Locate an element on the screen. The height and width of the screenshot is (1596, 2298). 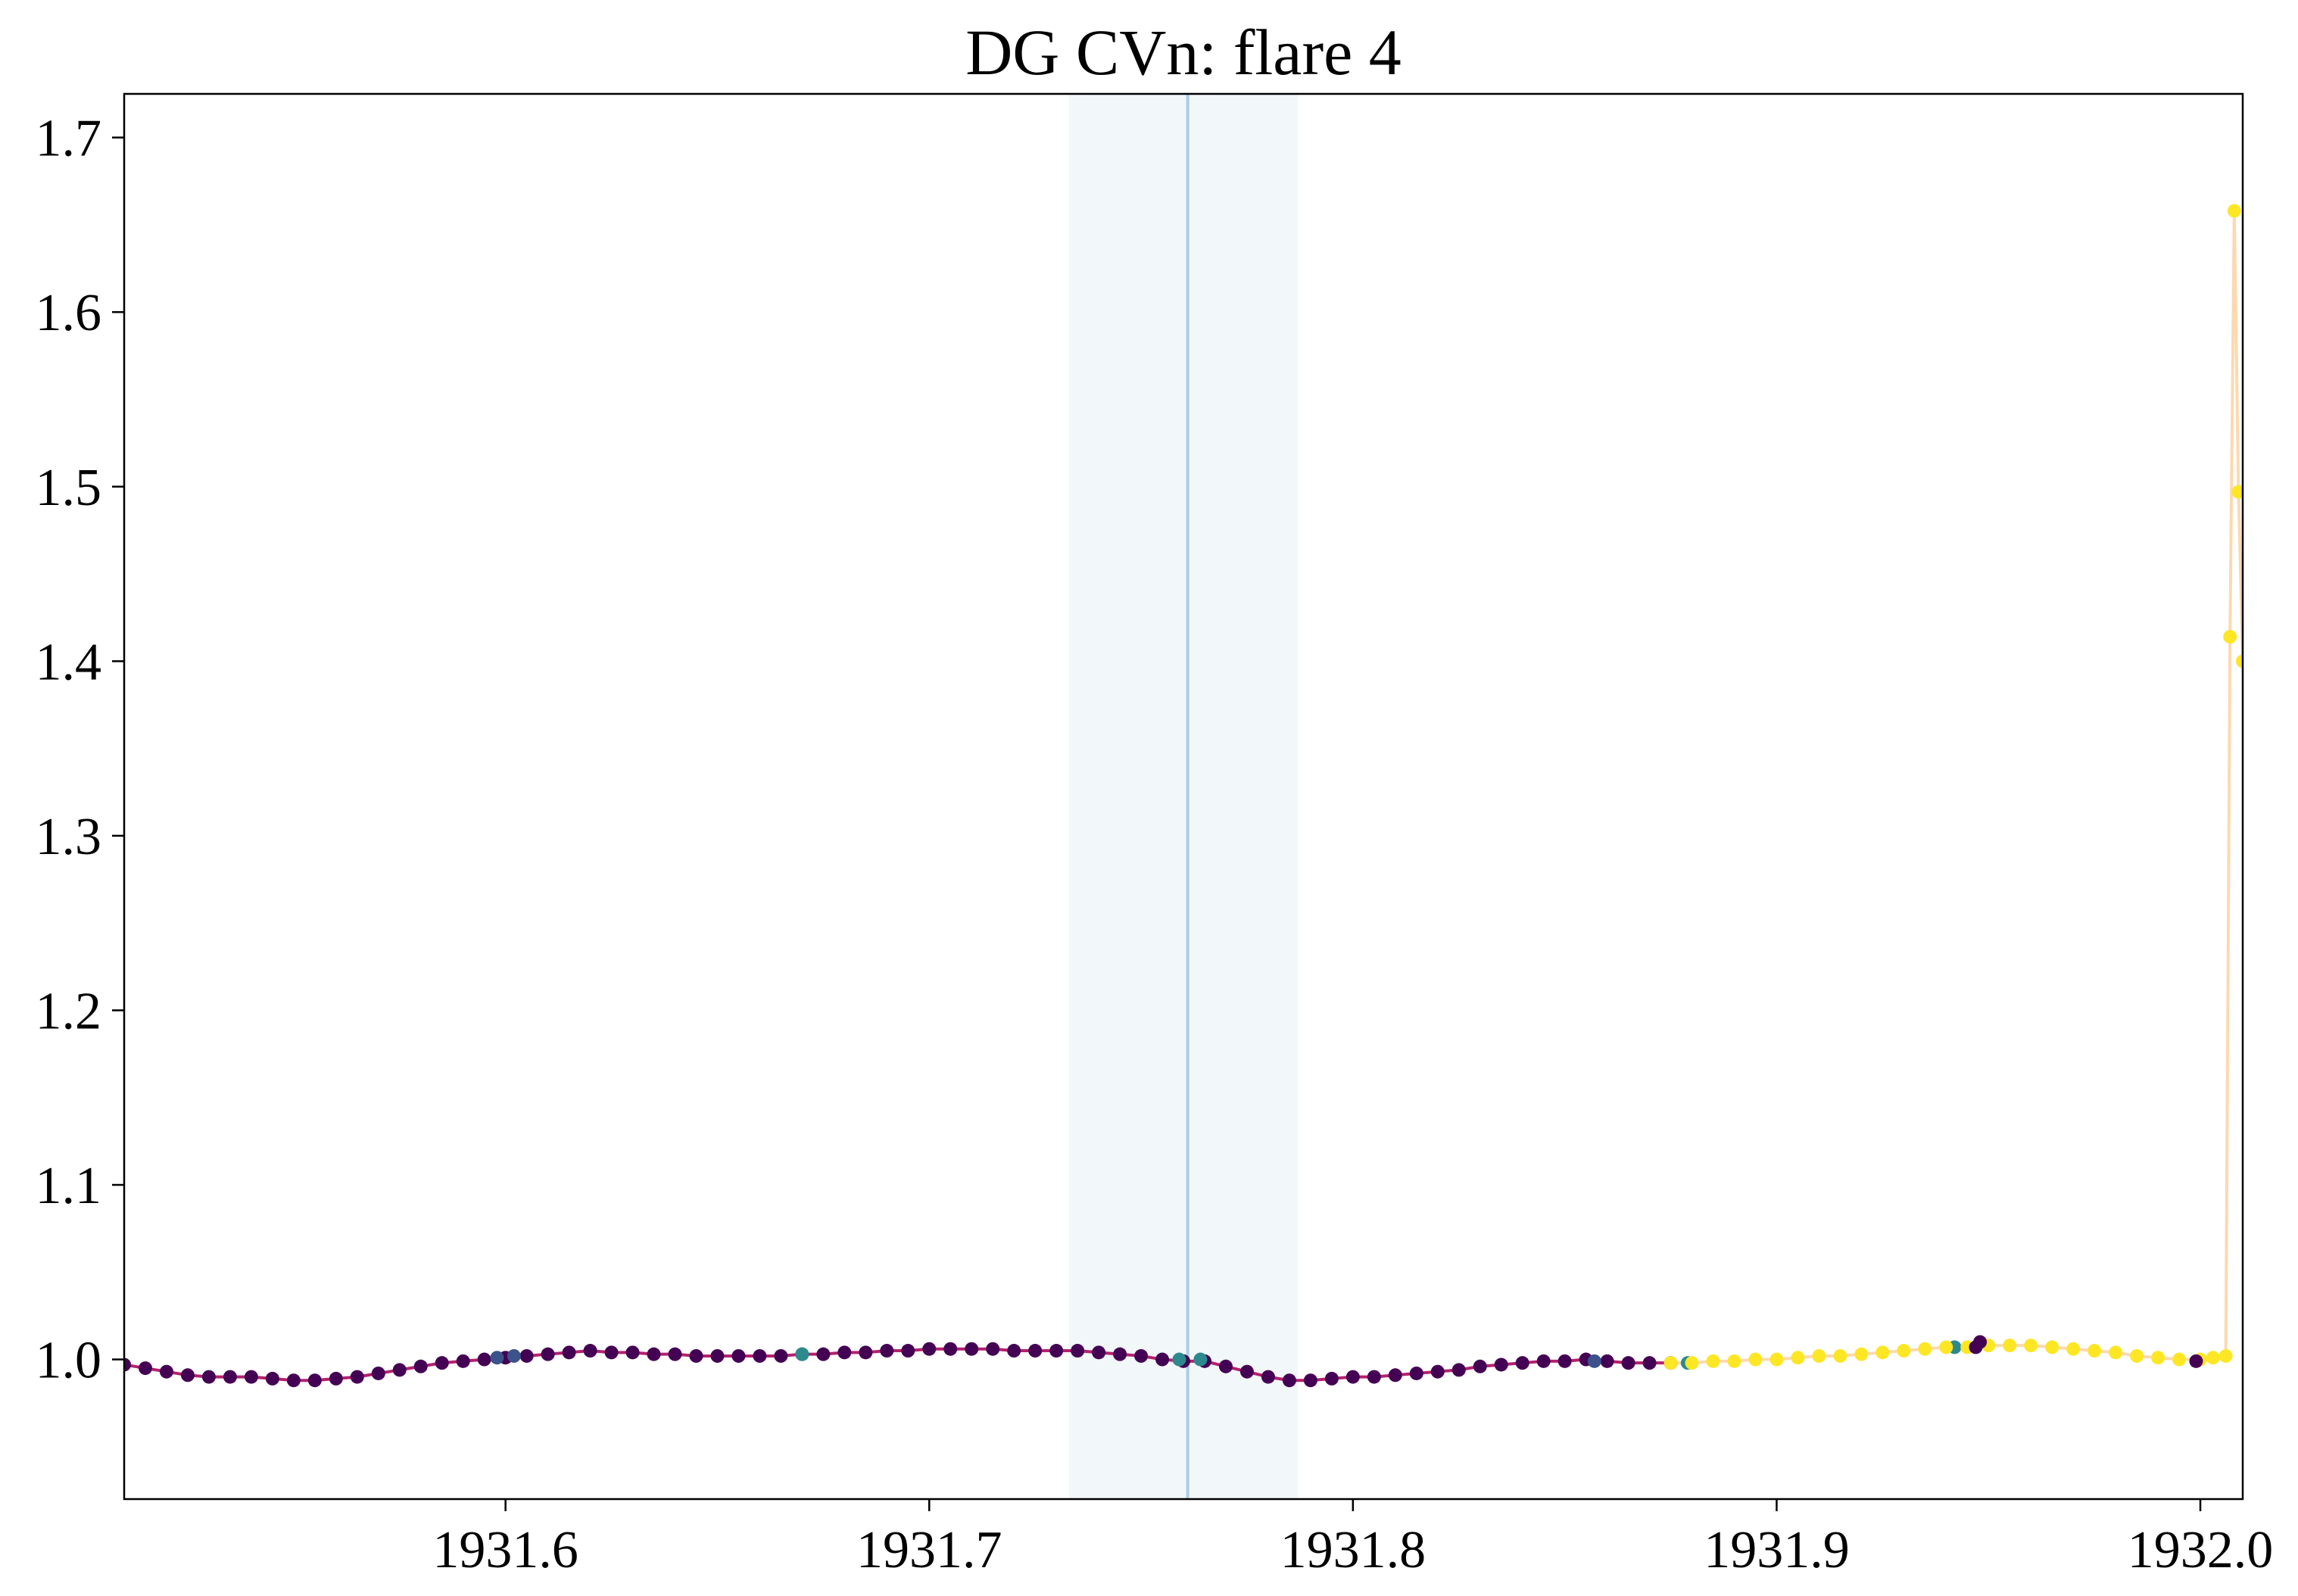
y-tick-label: 1.4 is located at coordinates (69, 662).